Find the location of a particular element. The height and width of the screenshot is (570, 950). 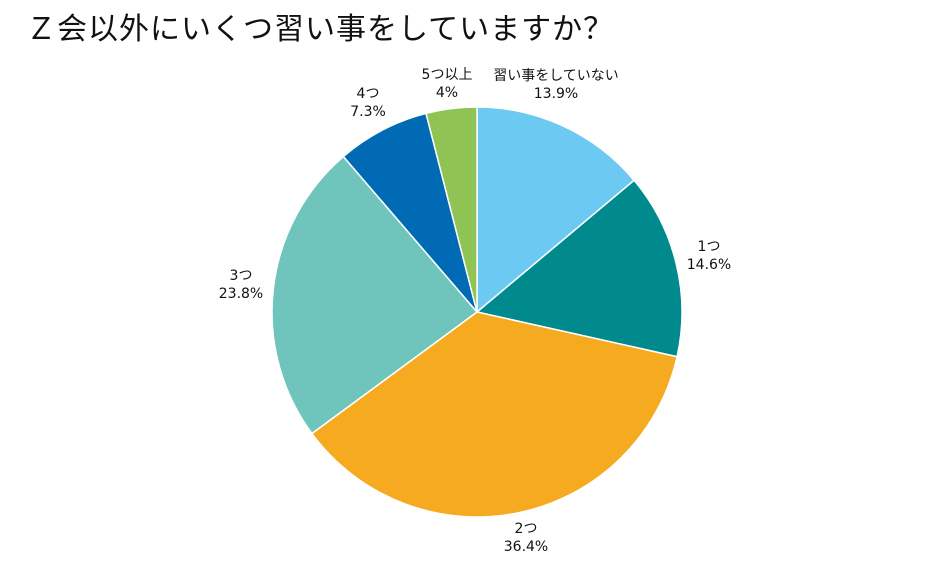

pie-slice-none is located at coordinates (556, 210).